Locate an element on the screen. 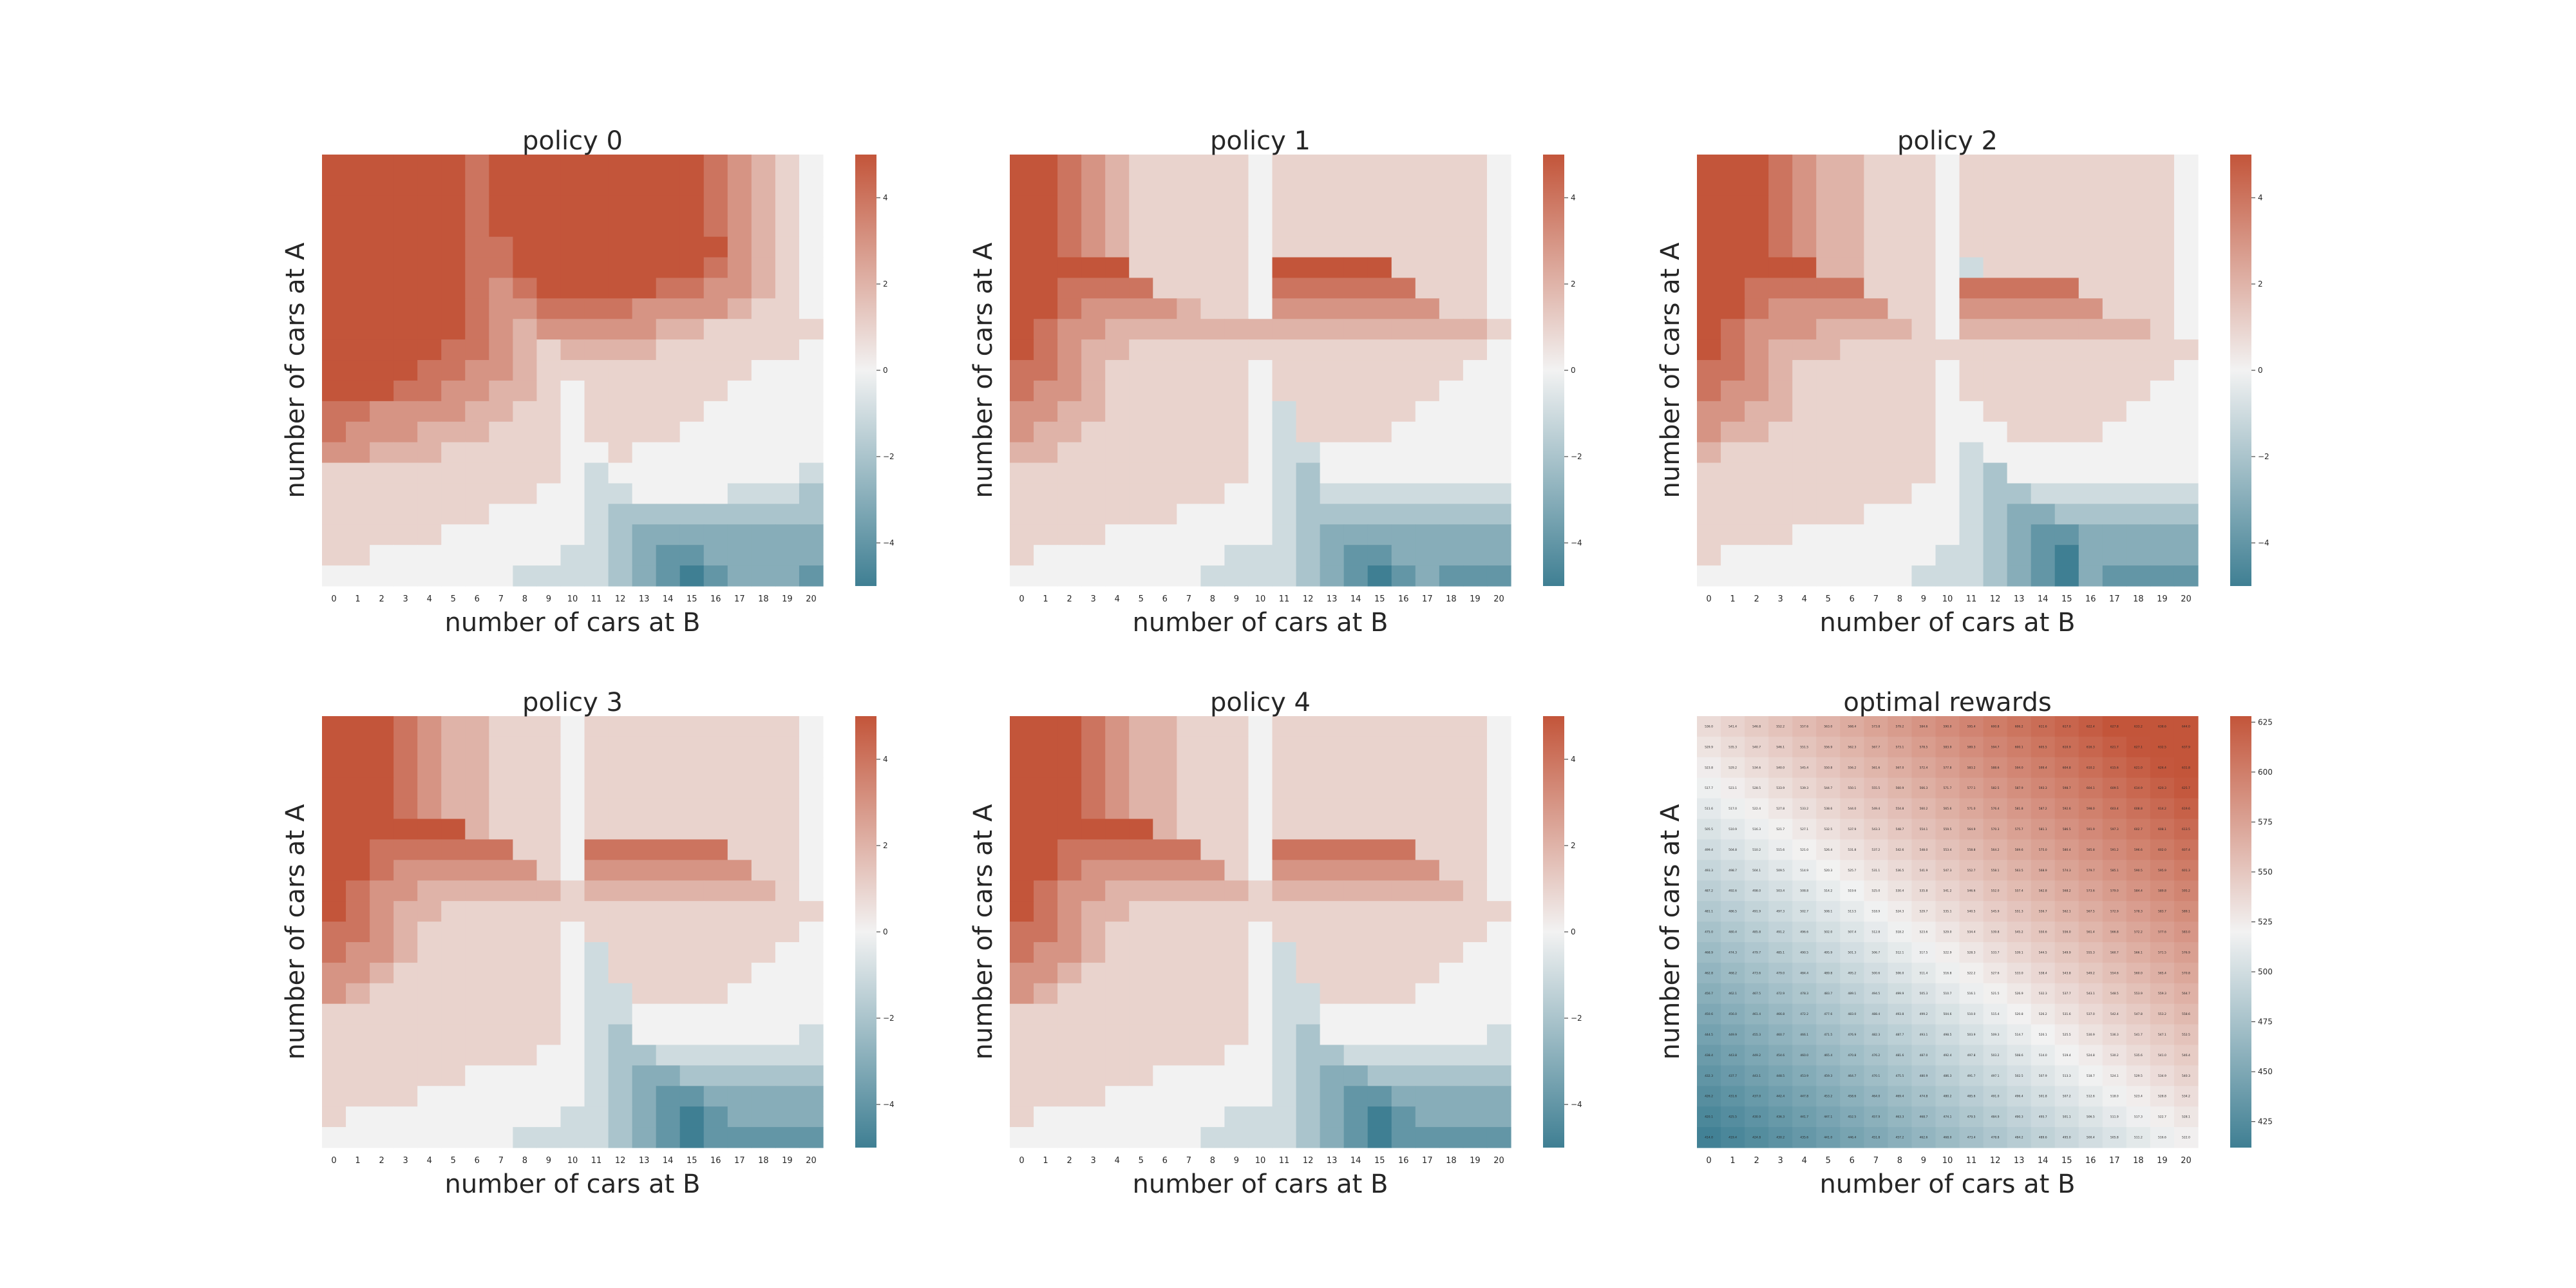  cell-value-label: 510.7 is located at coordinates (1948, 994).